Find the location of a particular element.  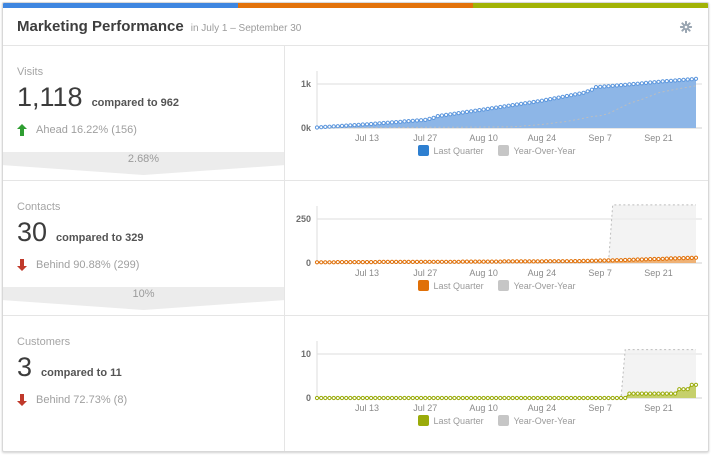

metric-status: Ahead 16.22% (156) is located at coordinates (143, 130).